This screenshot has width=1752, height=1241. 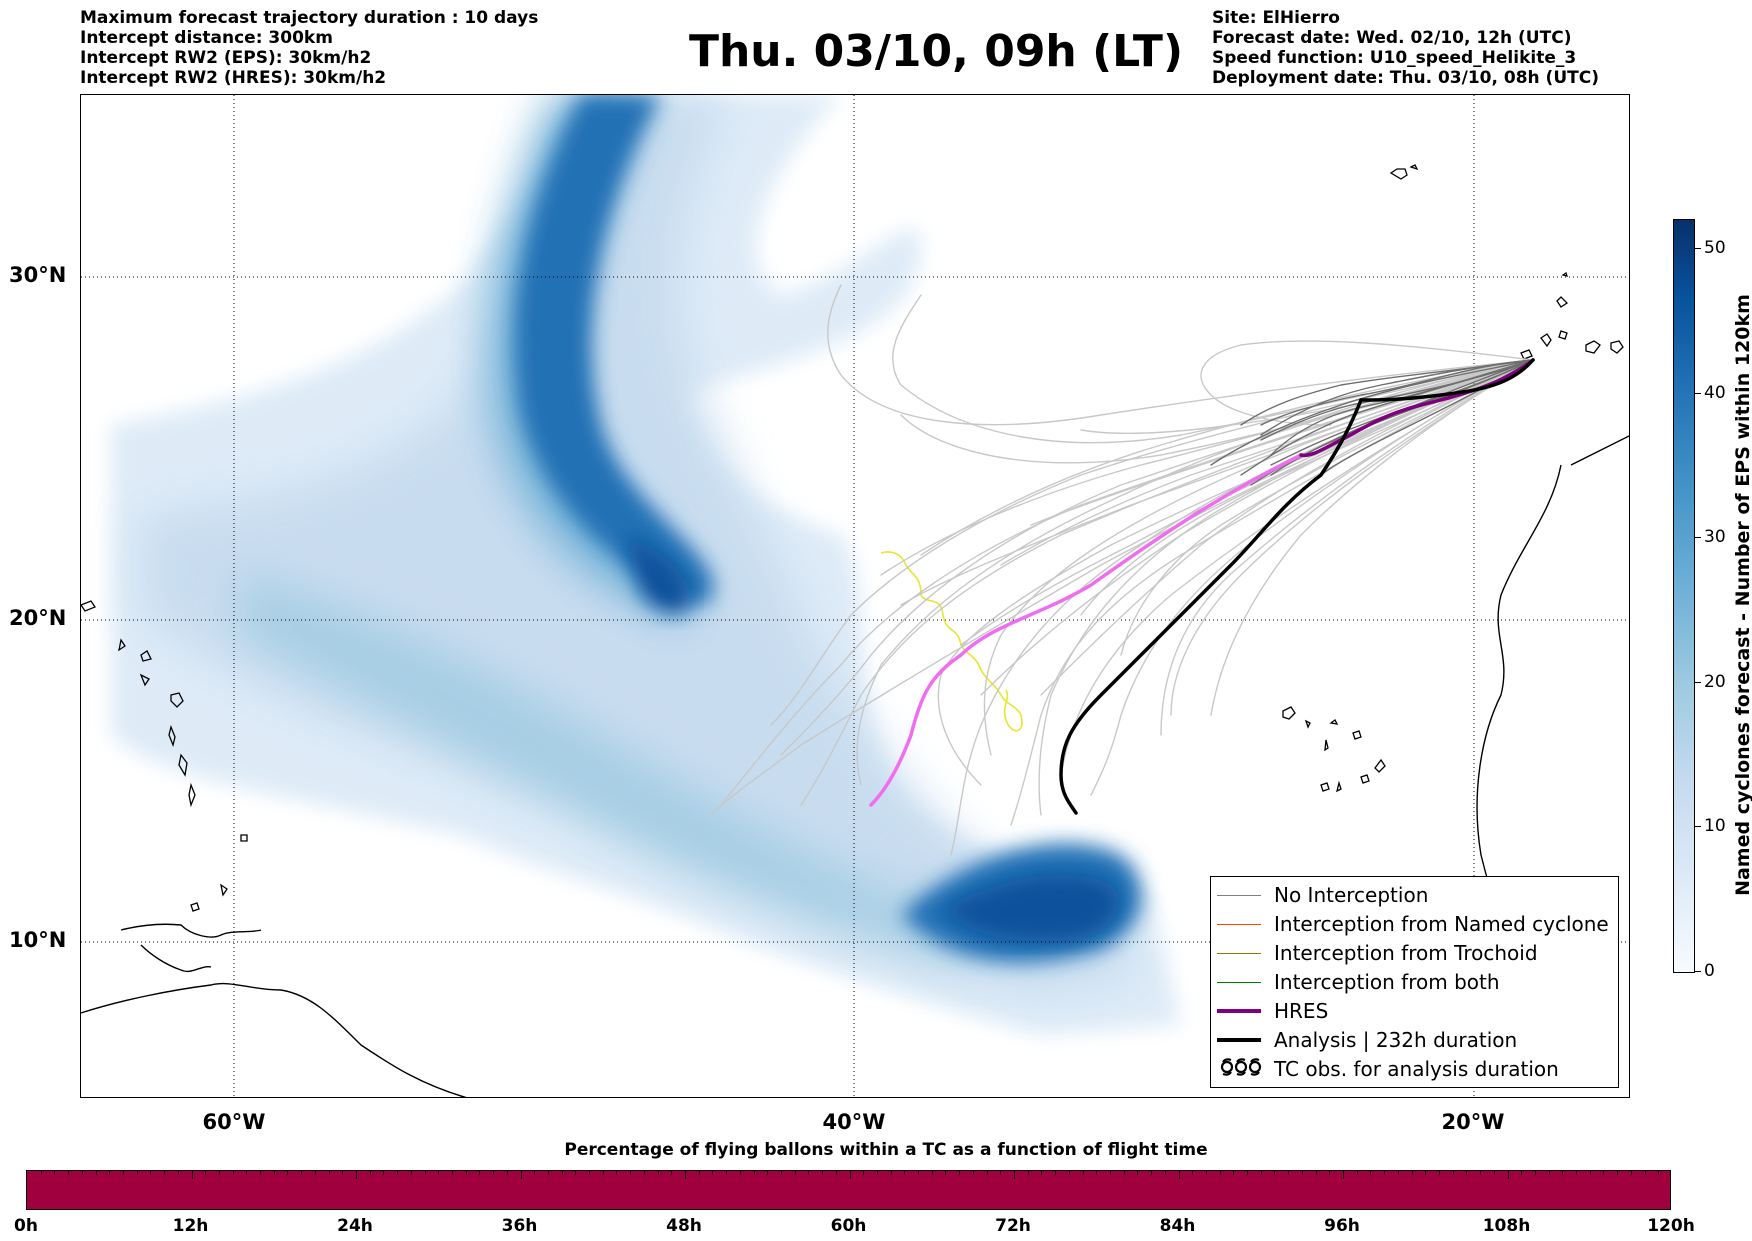 I want to click on legend-item-trochoid: Interception from Trochoid, so click(x=1414, y=953).